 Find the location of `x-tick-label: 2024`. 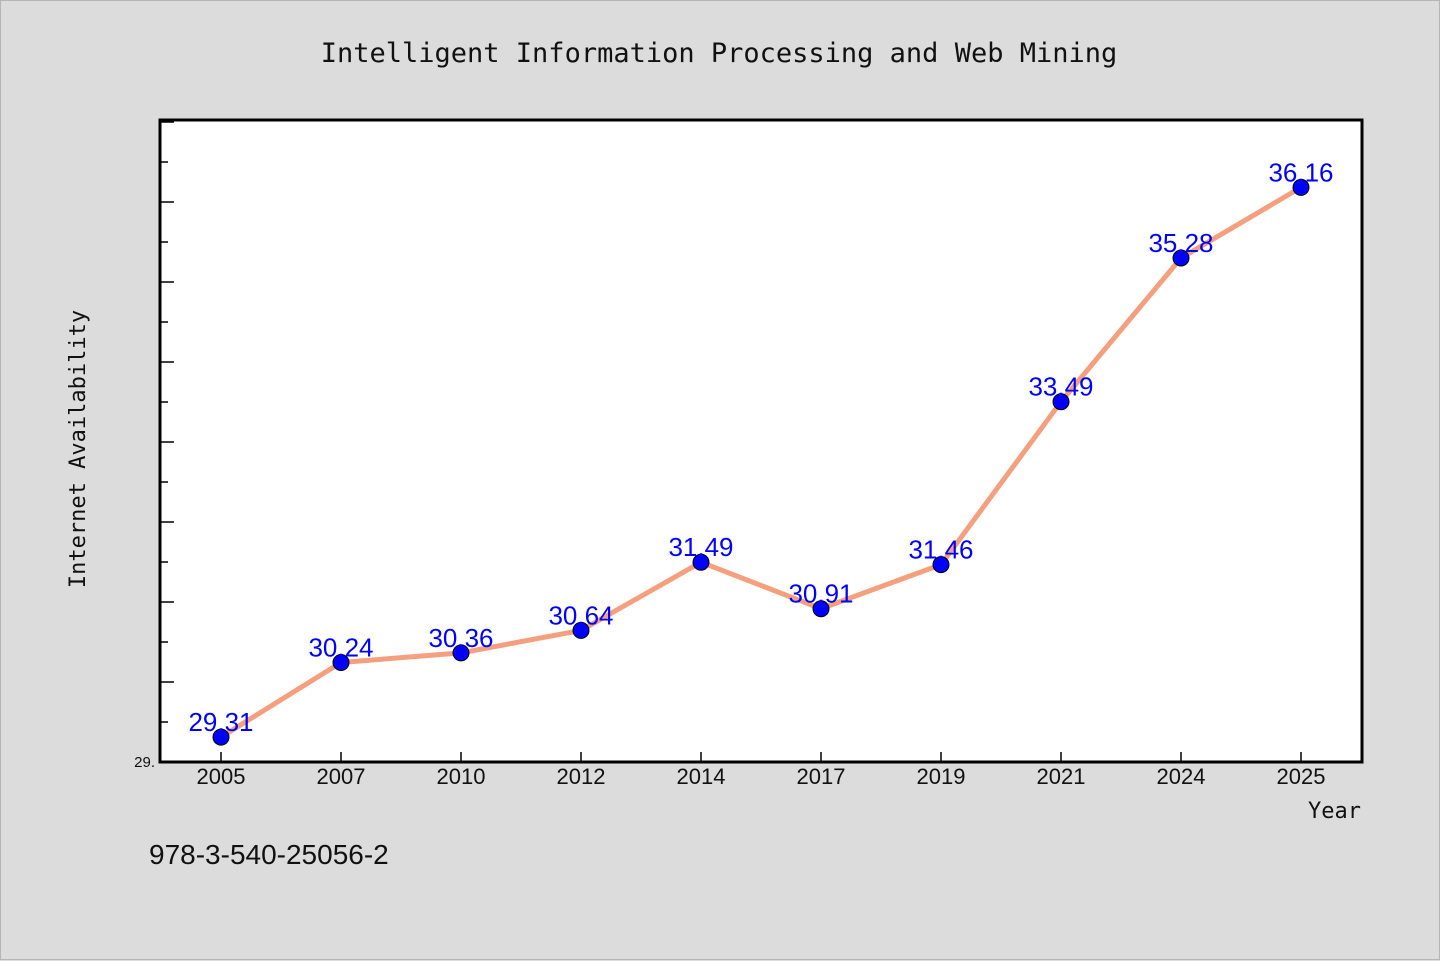

x-tick-label: 2024 is located at coordinates (1181, 776).